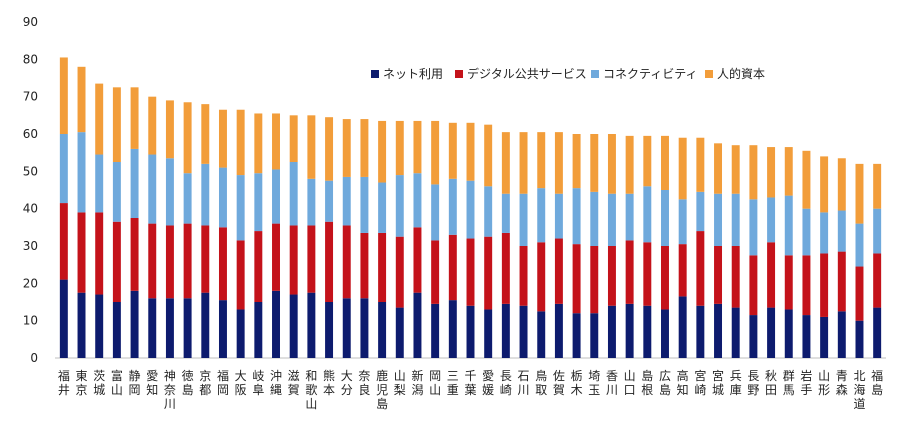 This screenshot has width=900, height=446. What do you see at coordinates (258, 383) in the screenshot?
I see `category-label: 岐阜` at bounding box center [258, 383].